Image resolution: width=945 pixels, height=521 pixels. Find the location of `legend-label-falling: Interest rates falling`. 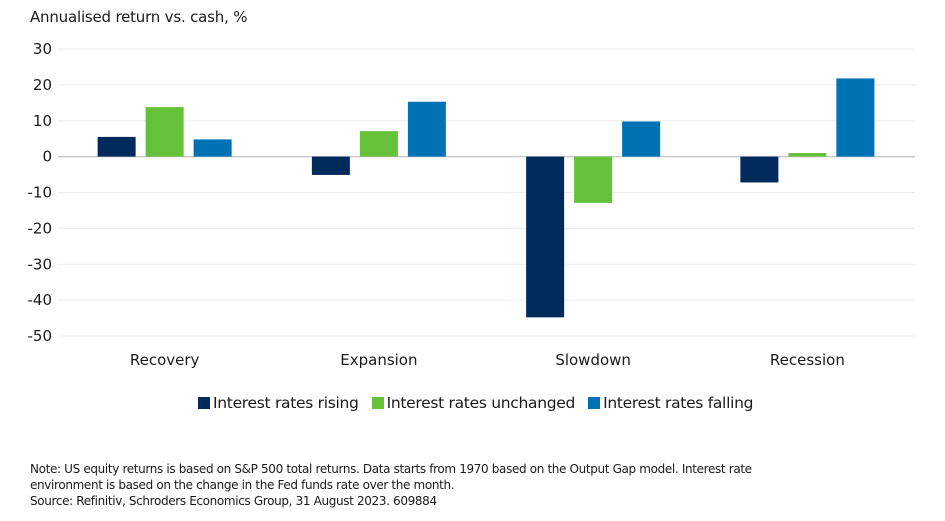

legend-label-falling: Interest rates falling is located at coordinates (678, 403).